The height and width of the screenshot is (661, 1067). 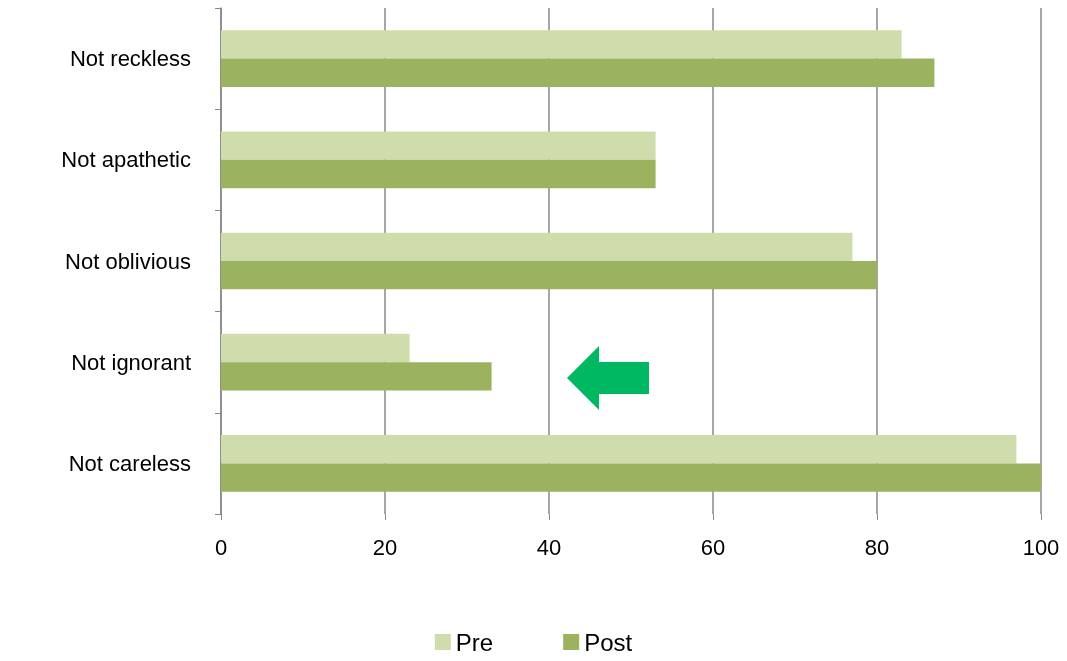 I want to click on x-tick-label: 60, so click(x=713, y=547).